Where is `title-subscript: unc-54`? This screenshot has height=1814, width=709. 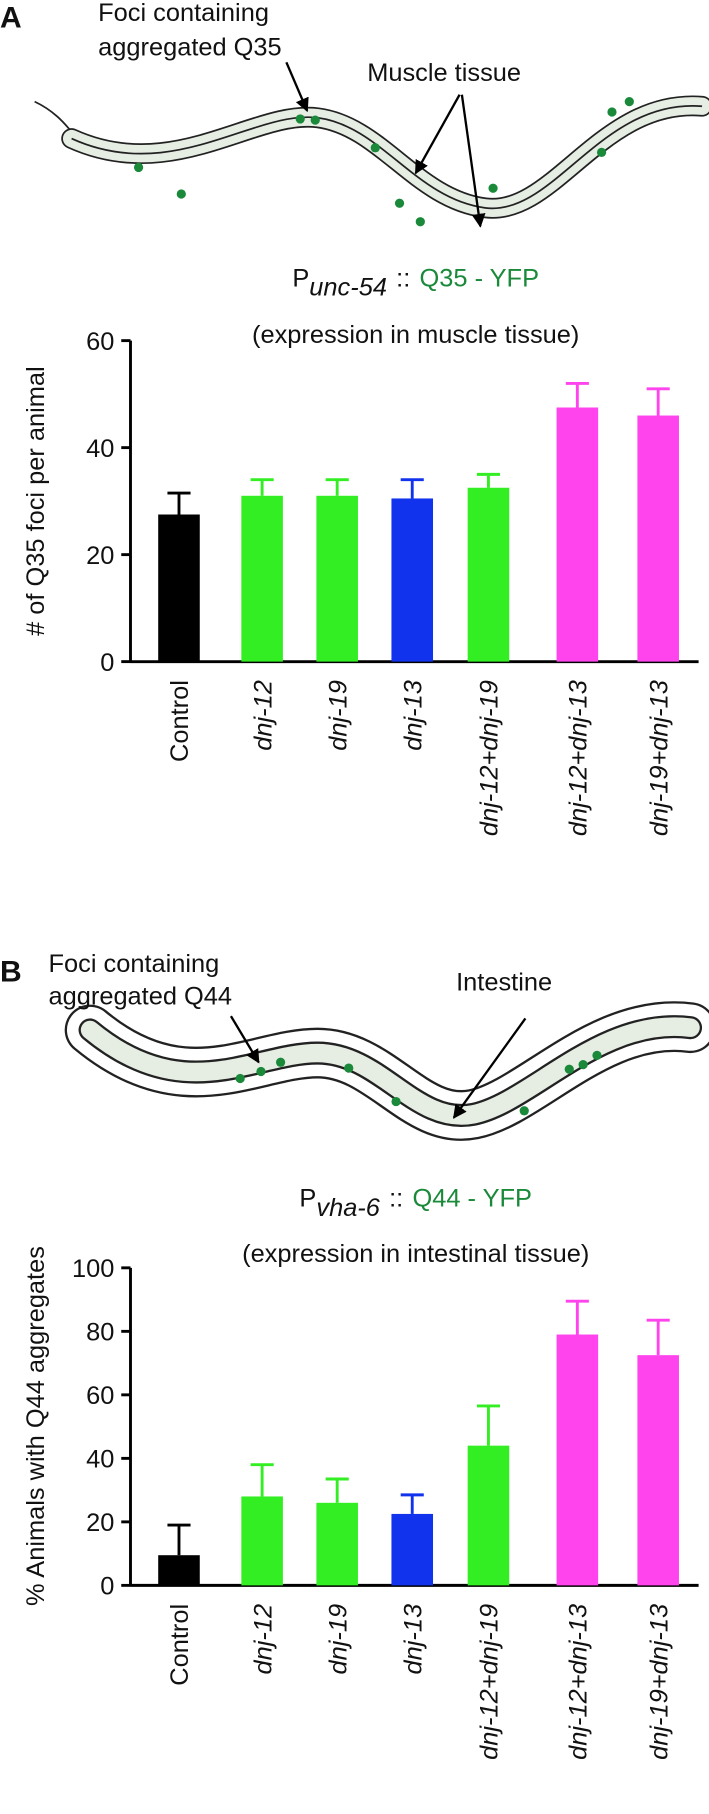 title-subscript: unc-54 is located at coordinates (348, 288).